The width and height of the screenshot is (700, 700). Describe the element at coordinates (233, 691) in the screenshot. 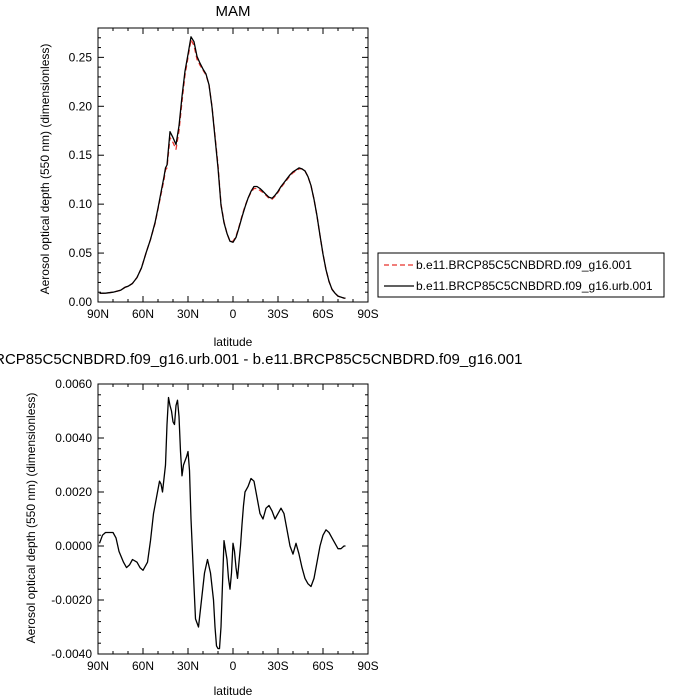

I see `chart-bottom-xlabel: latitude` at that location.